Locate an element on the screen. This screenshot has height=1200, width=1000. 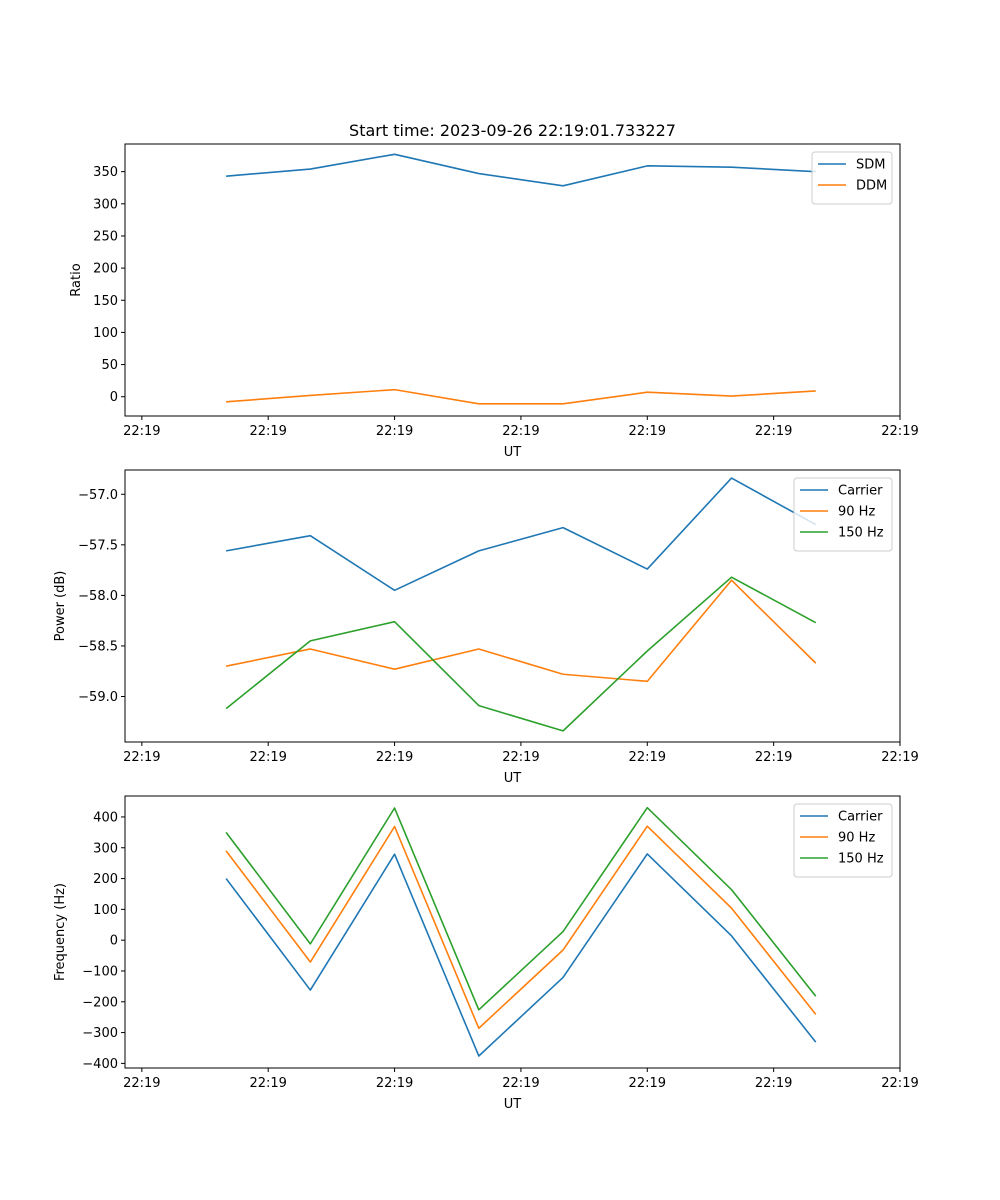
y-axis-label: Power (dB) is located at coordinates (60, 606).